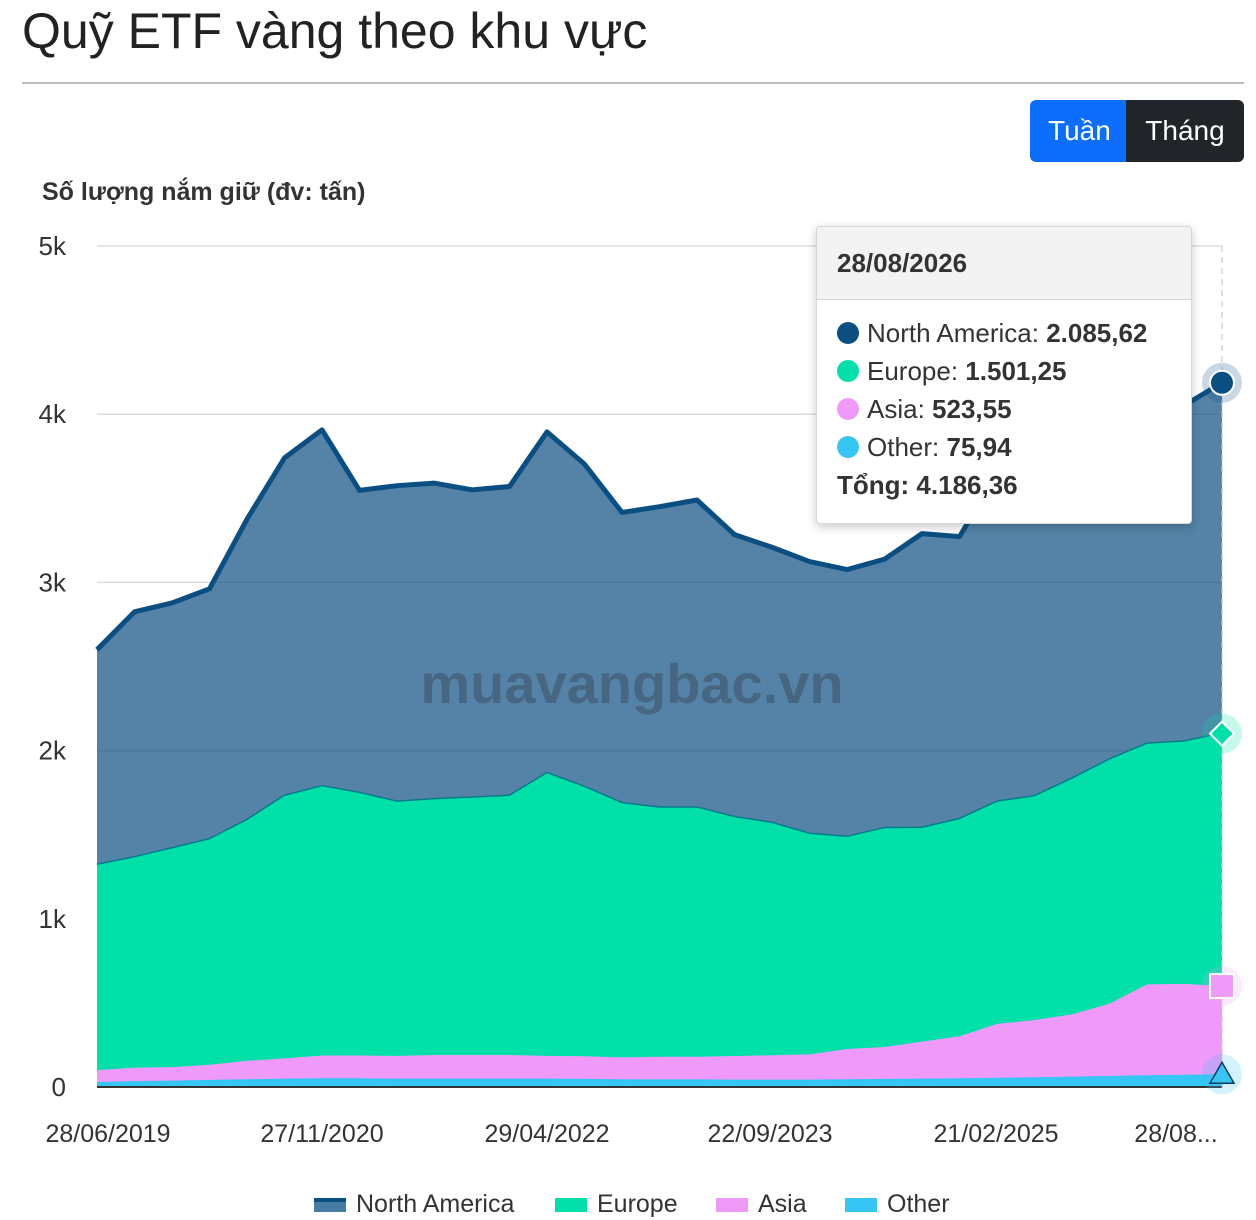 The width and height of the screenshot is (1256, 1220). Describe the element at coordinates (1004, 263) in the screenshot. I see `tooltip-date: 28/08/2026` at that location.